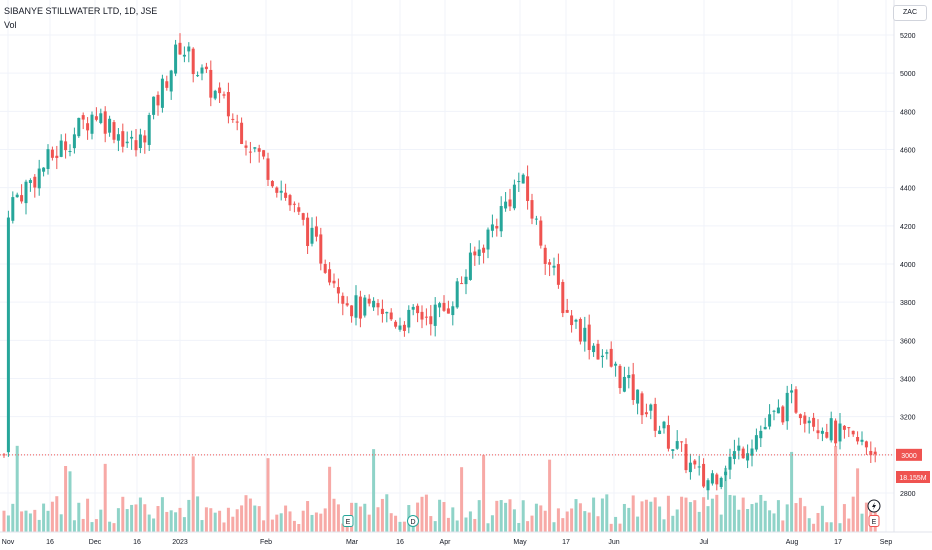 The width and height of the screenshot is (932, 550). I want to click on price-tick-label: 4600, so click(908, 151).